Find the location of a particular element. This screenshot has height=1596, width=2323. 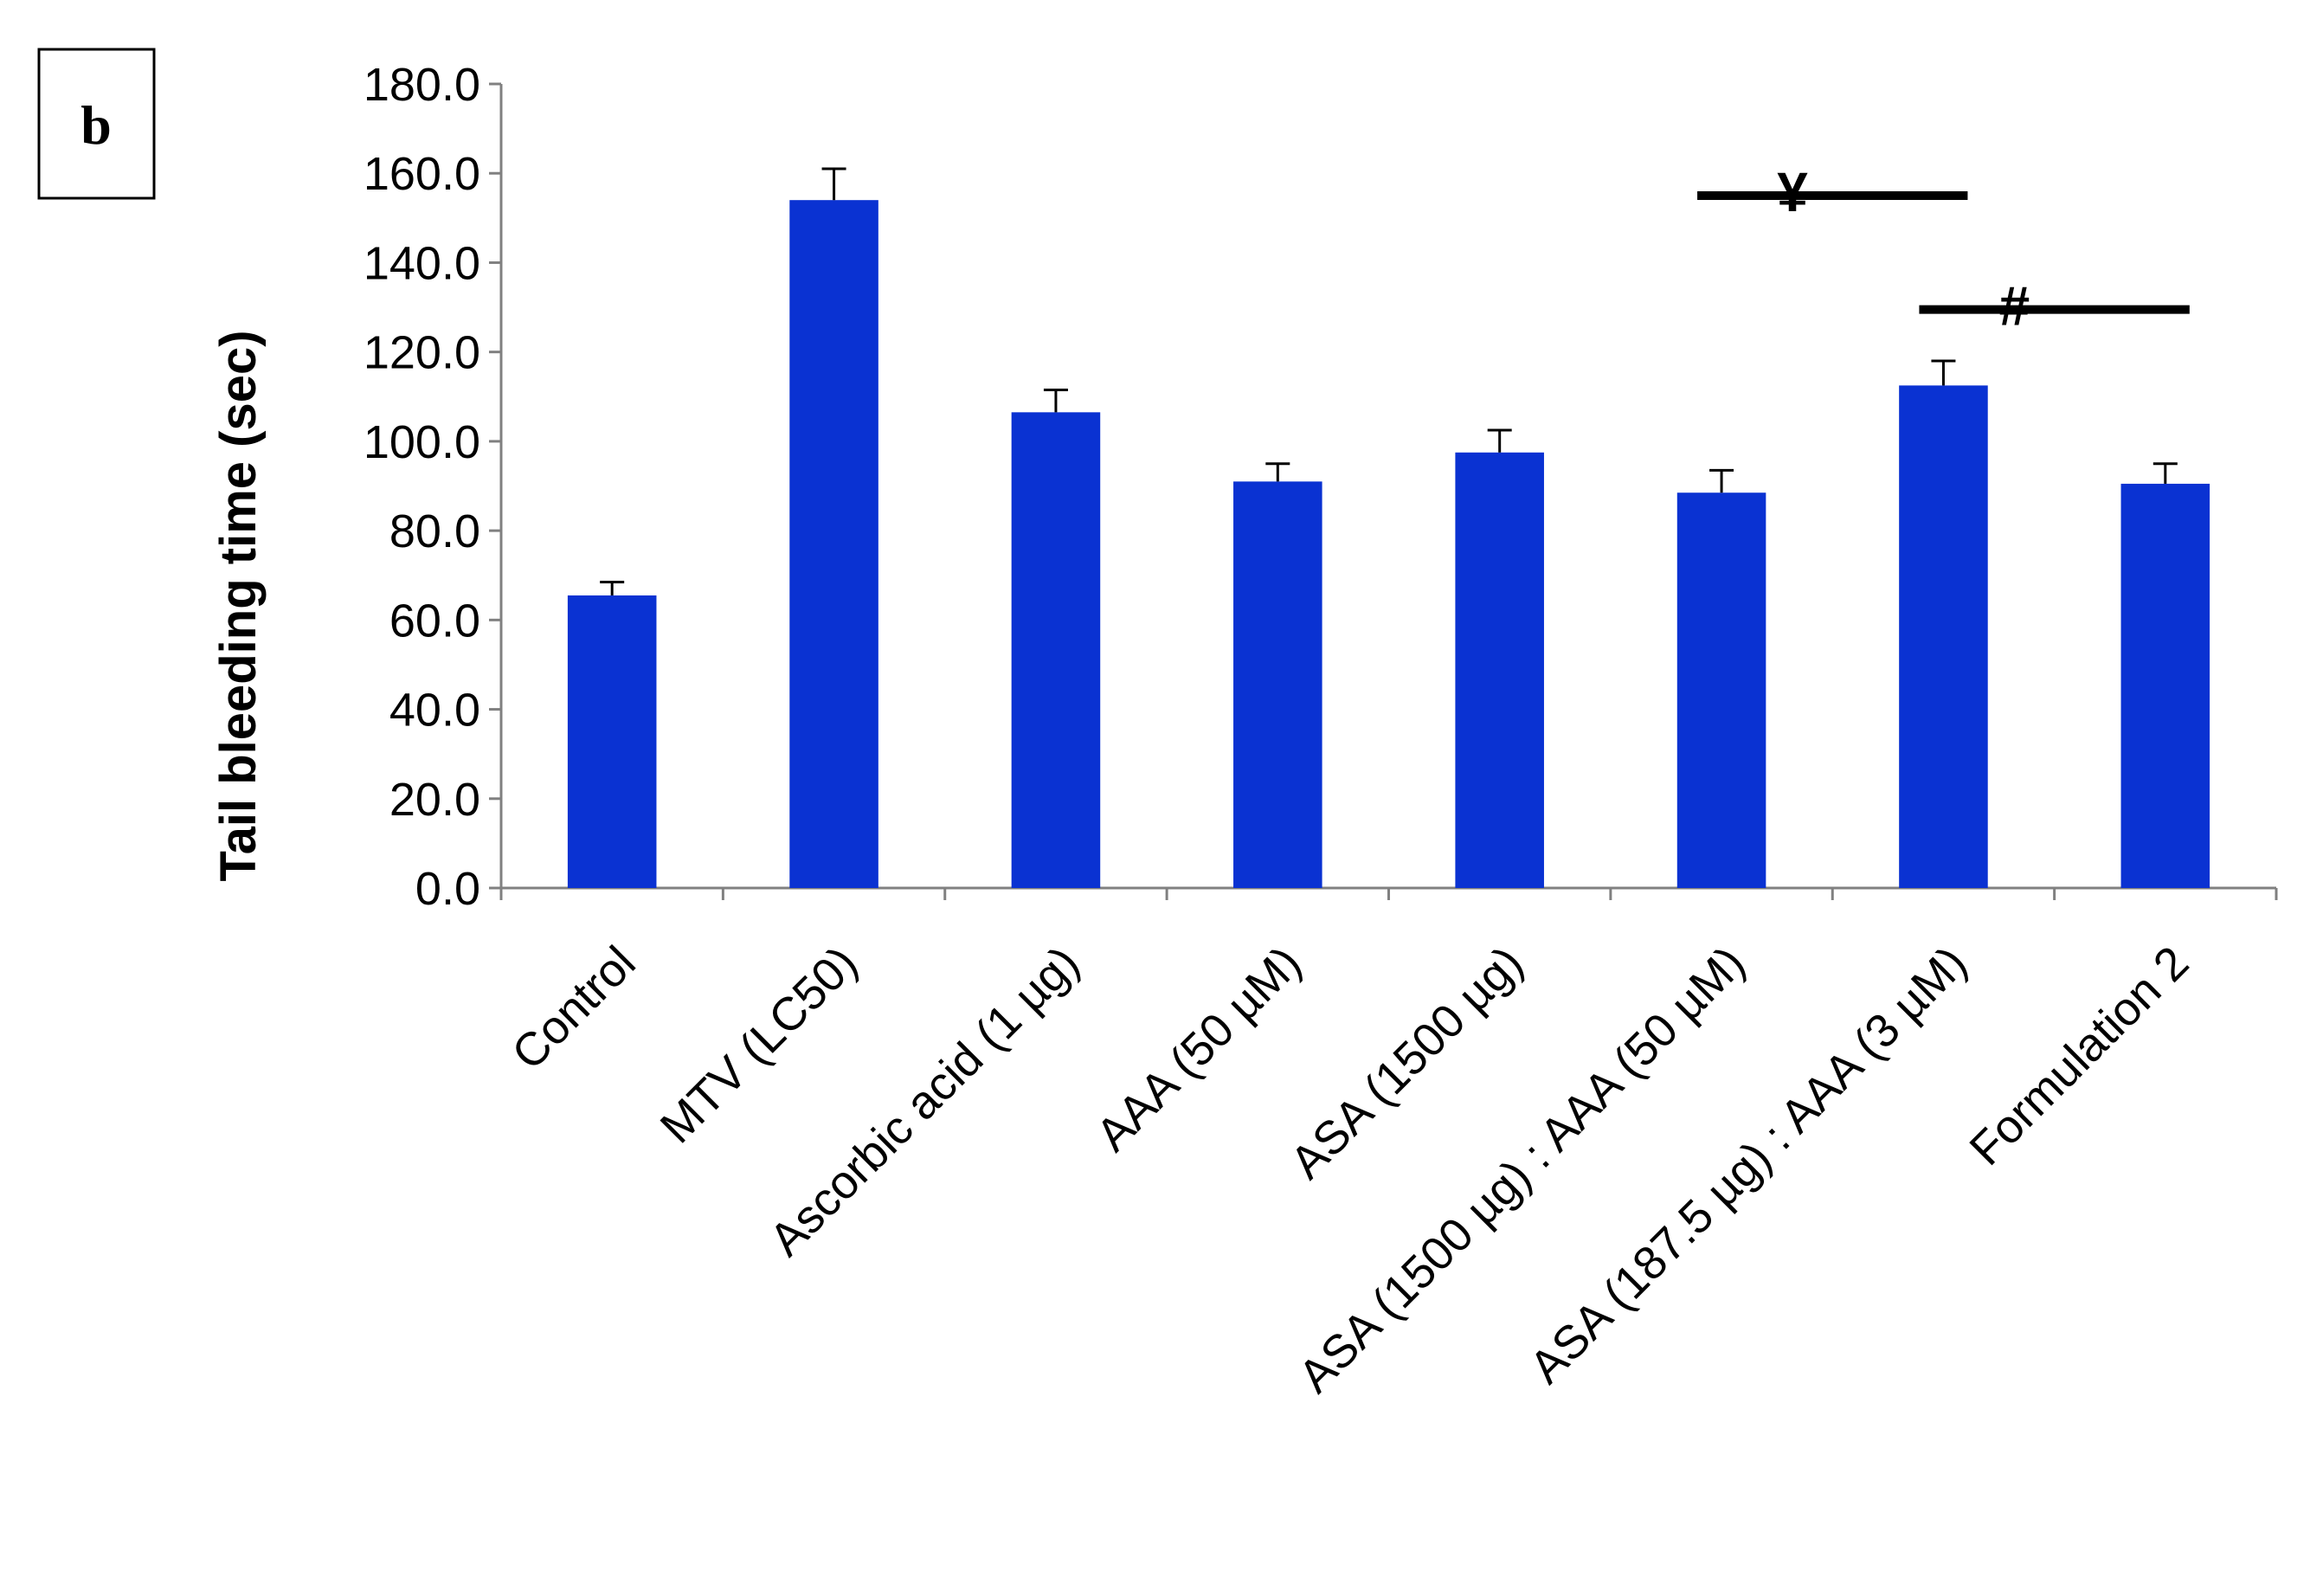

significance-symbol: ¥ is located at coordinates (1792, 192).